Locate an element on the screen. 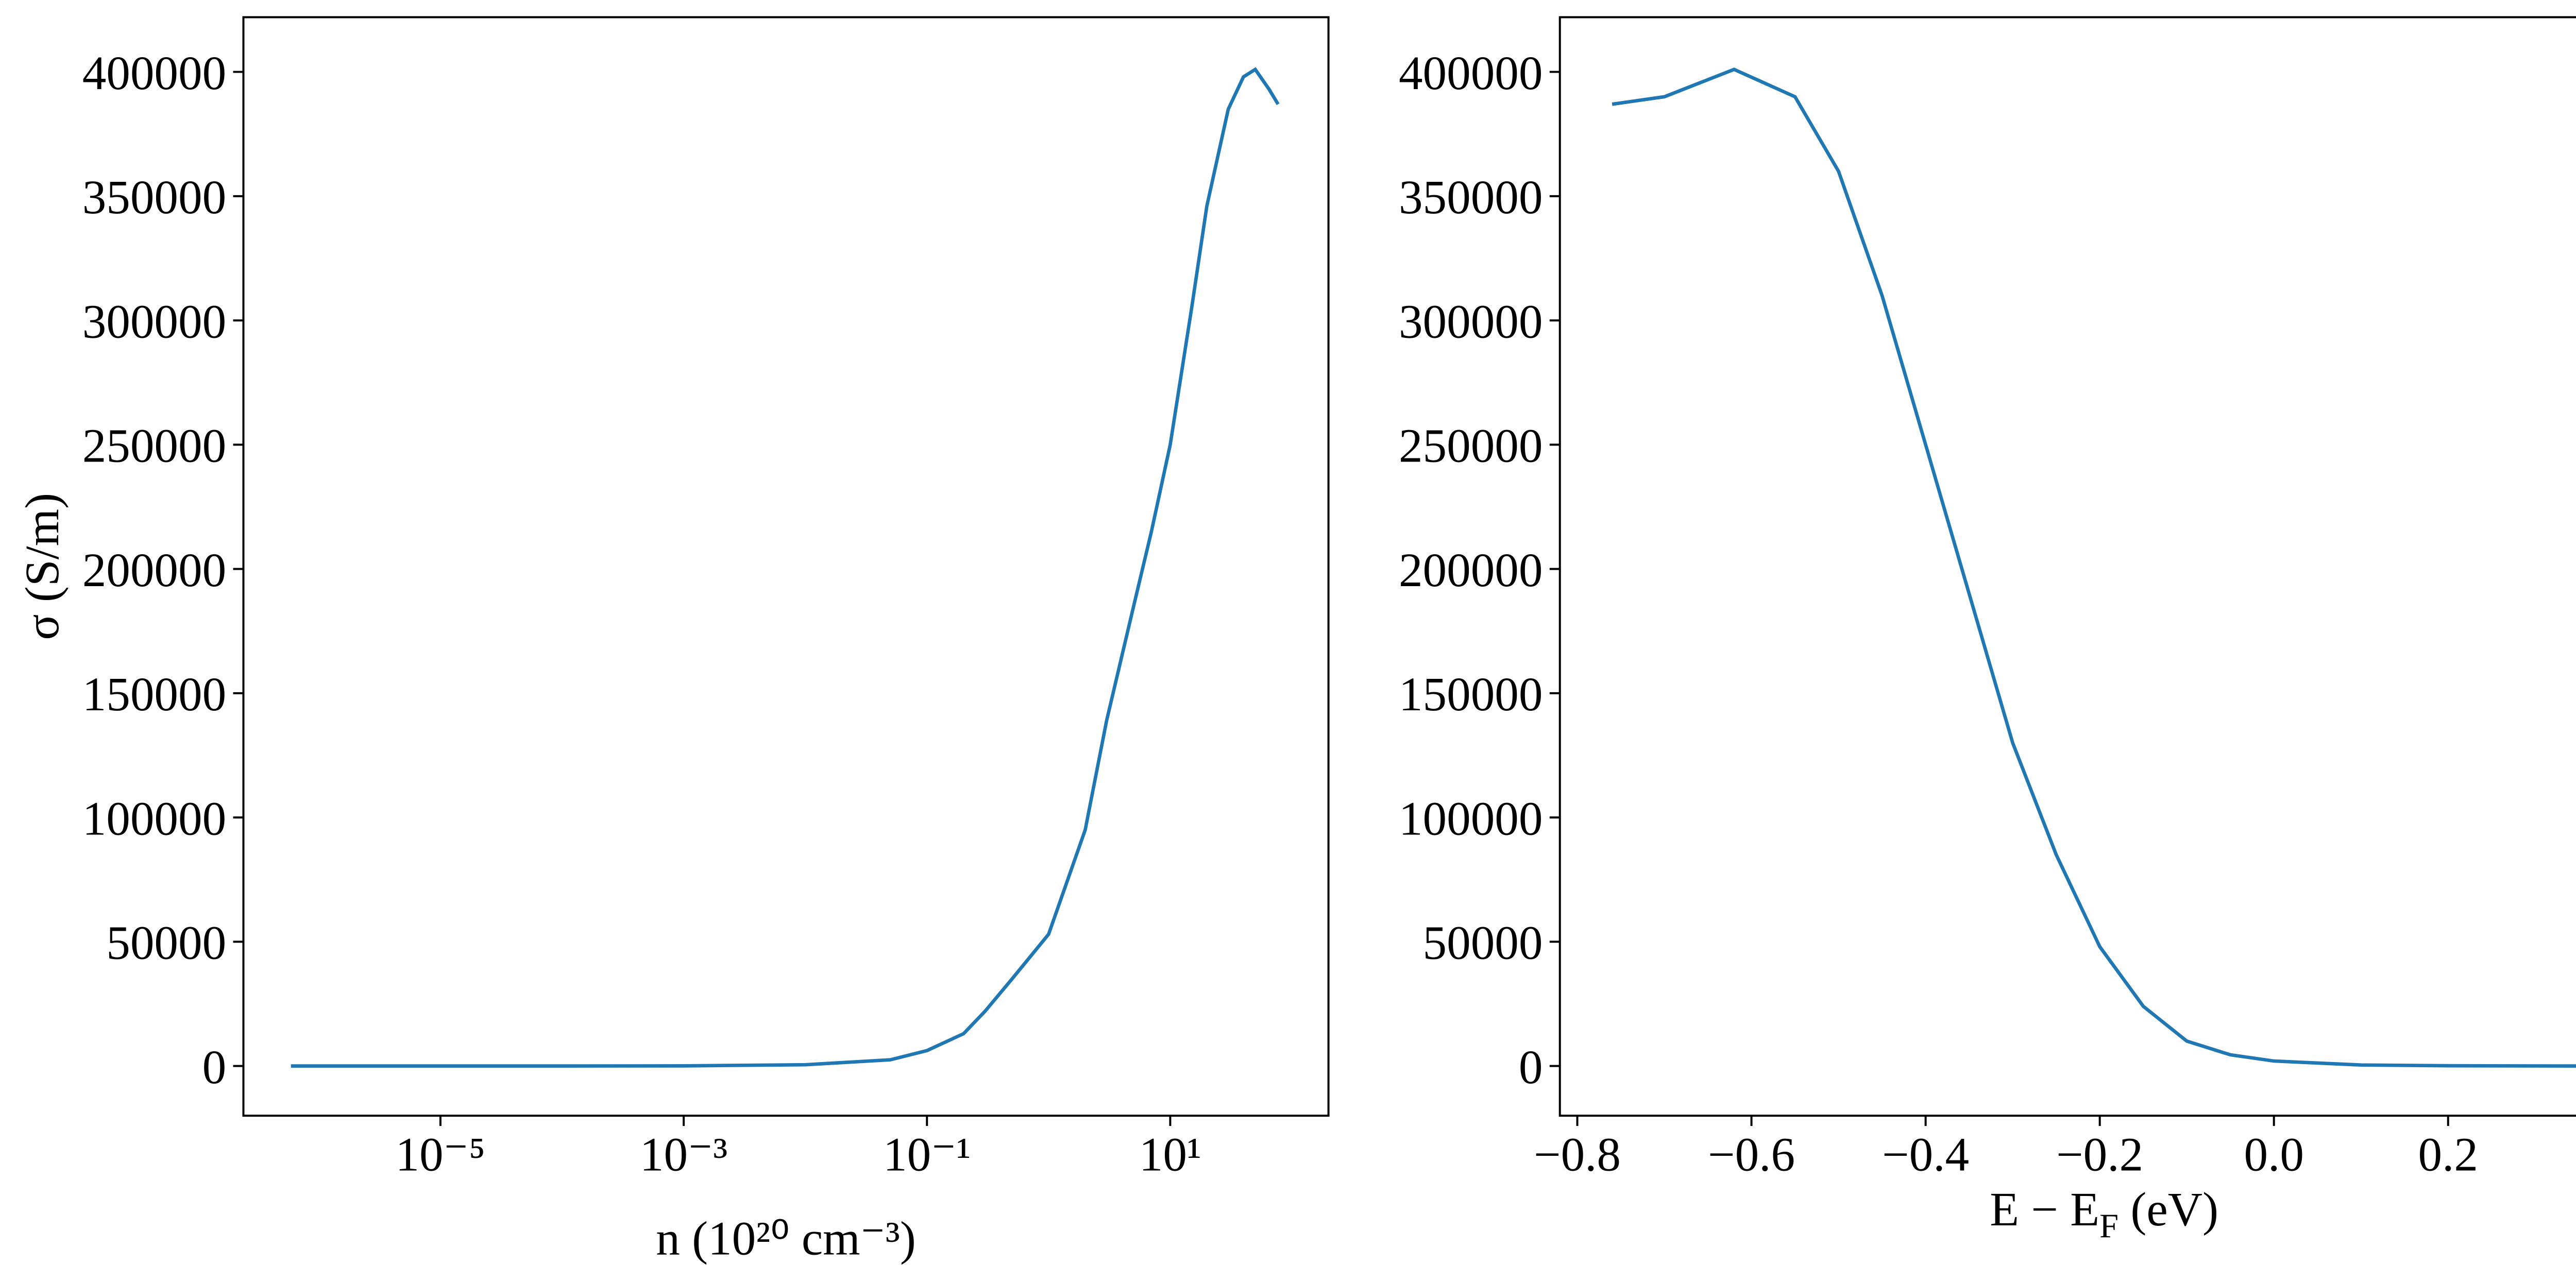 This screenshot has width=2576, height=1282. x-axis-label: E − EF (eV) is located at coordinates (2104, 1214).